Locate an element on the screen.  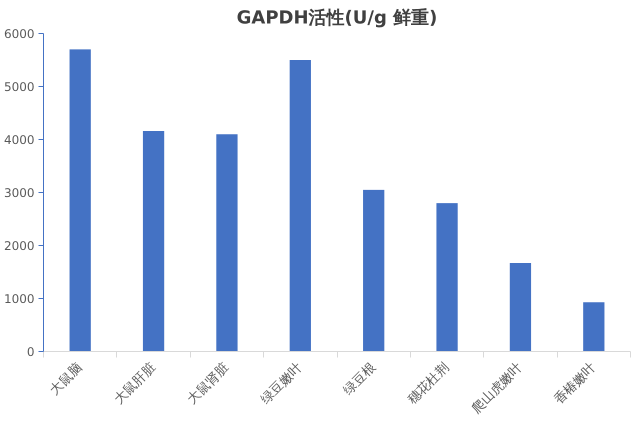
x-tick-label: 绿豆根 is located at coordinates (359, 379).